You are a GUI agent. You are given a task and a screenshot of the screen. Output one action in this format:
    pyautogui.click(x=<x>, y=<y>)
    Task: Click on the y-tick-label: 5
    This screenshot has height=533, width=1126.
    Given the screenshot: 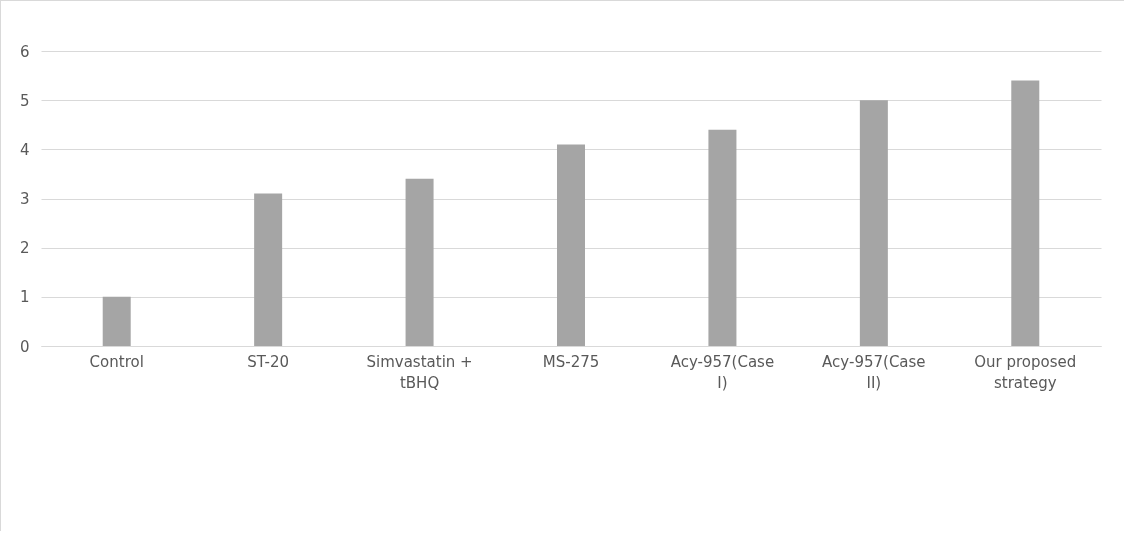 What is the action you would take?
    pyautogui.click(x=24, y=100)
    